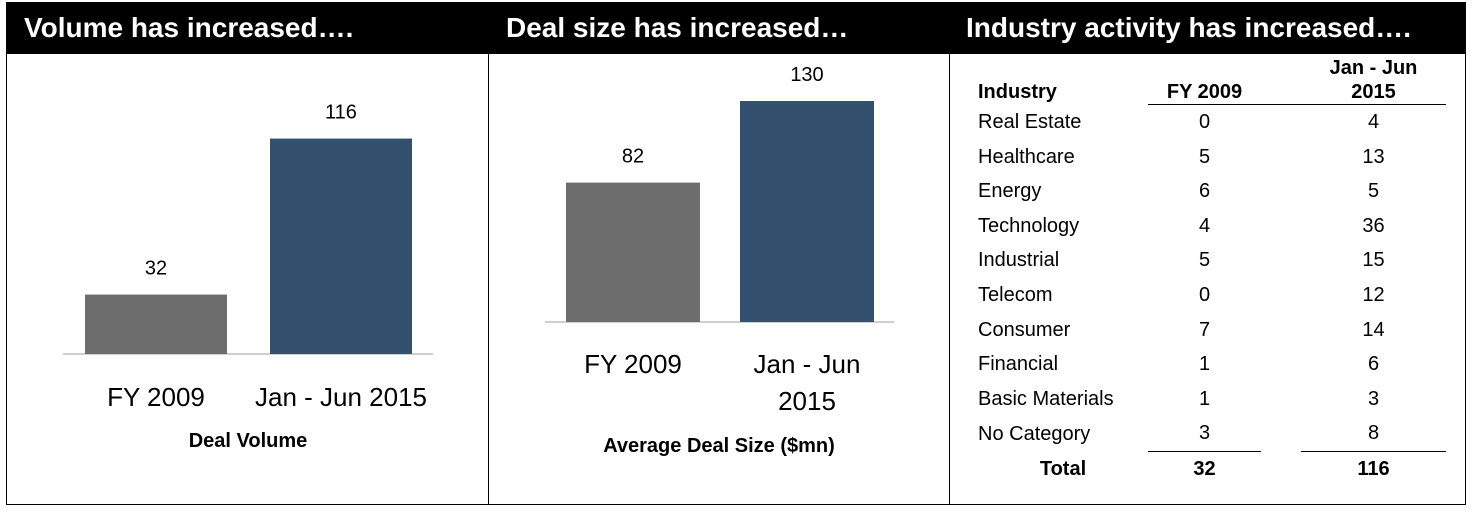  What do you see at coordinates (156, 397) in the screenshot?
I see `volume-category-label-0: FY 2009` at bounding box center [156, 397].